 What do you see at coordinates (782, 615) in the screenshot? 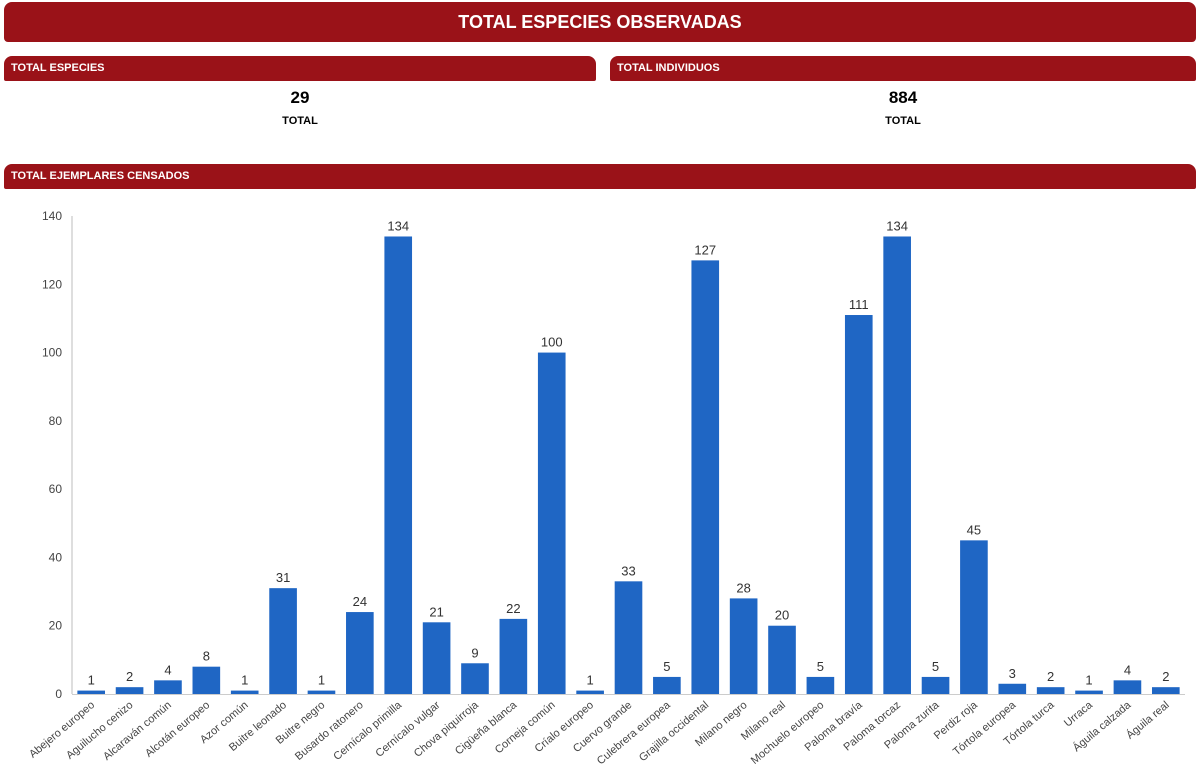
I see `bar-value-label: 20` at bounding box center [782, 615].